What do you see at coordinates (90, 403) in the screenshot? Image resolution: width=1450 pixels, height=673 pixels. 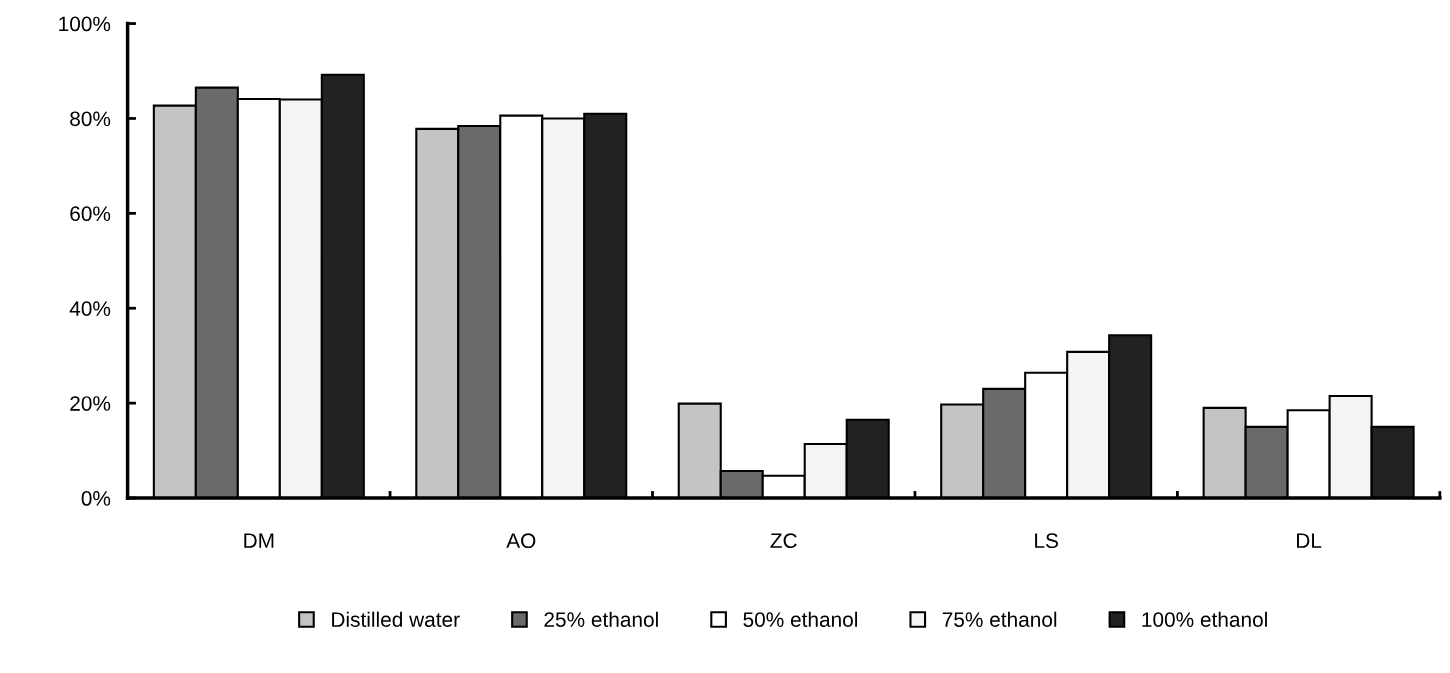 I see `y-tick-label: 20%` at bounding box center [90, 403].